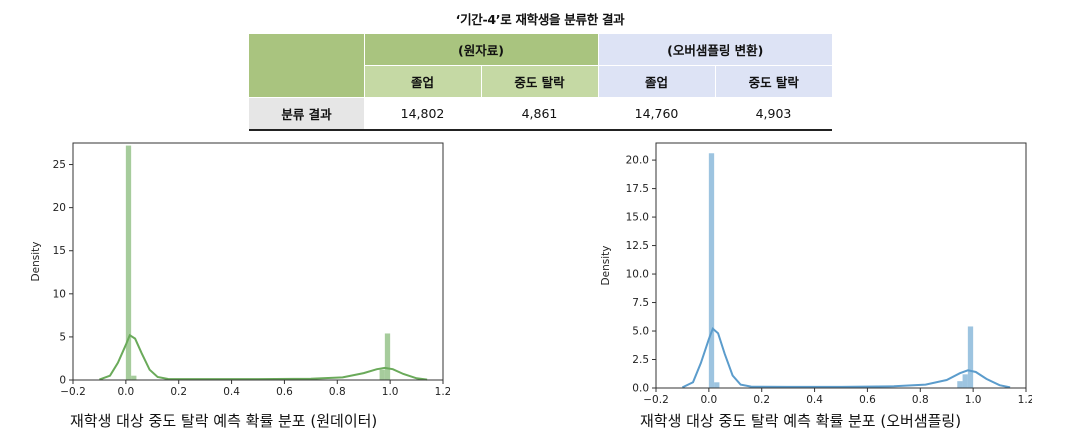  I want to click on caption-oversampled: 재학생 대상 중도 탈락 예측 확률 분포 (오버샘플링), so click(801, 421).